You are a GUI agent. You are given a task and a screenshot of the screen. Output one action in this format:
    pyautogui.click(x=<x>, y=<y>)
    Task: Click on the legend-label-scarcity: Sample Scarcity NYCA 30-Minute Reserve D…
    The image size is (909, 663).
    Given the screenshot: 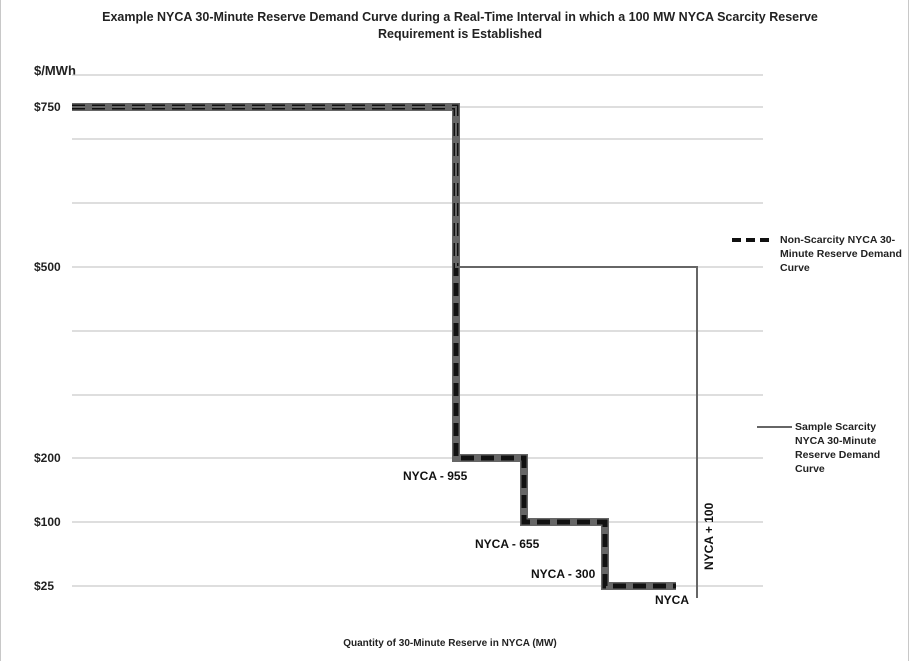 What is the action you would take?
    pyautogui.click(x=838, y=448)
    